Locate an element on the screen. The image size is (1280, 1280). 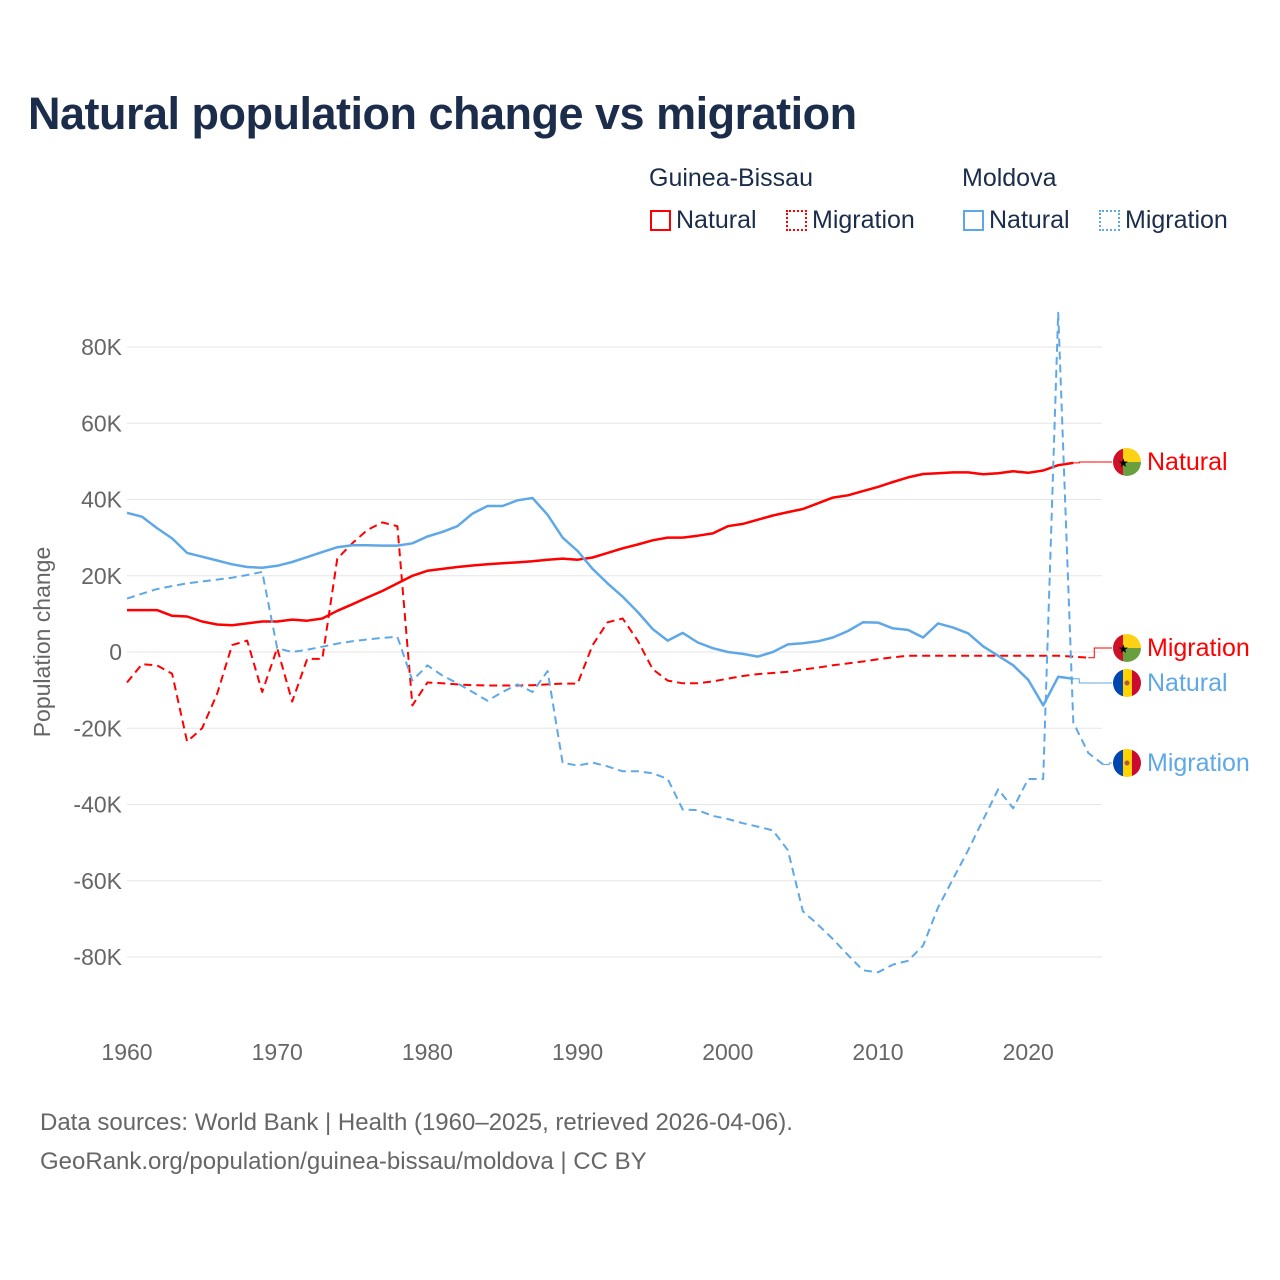
x-tick-label: 2000 is located at coordinates (727, 1052).